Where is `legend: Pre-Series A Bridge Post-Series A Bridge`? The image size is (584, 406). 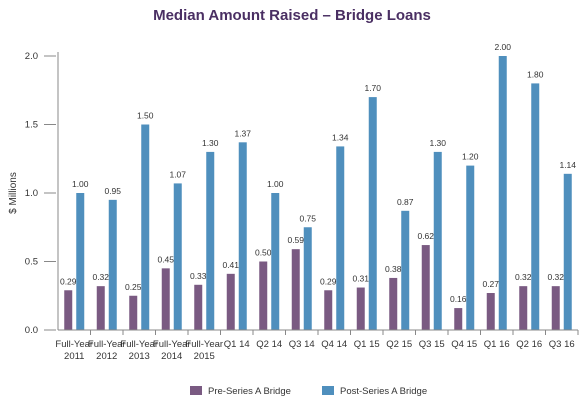 legend: Pre-Series A Bridge Post-Series A Bridge is located at coordinates (308, 391).